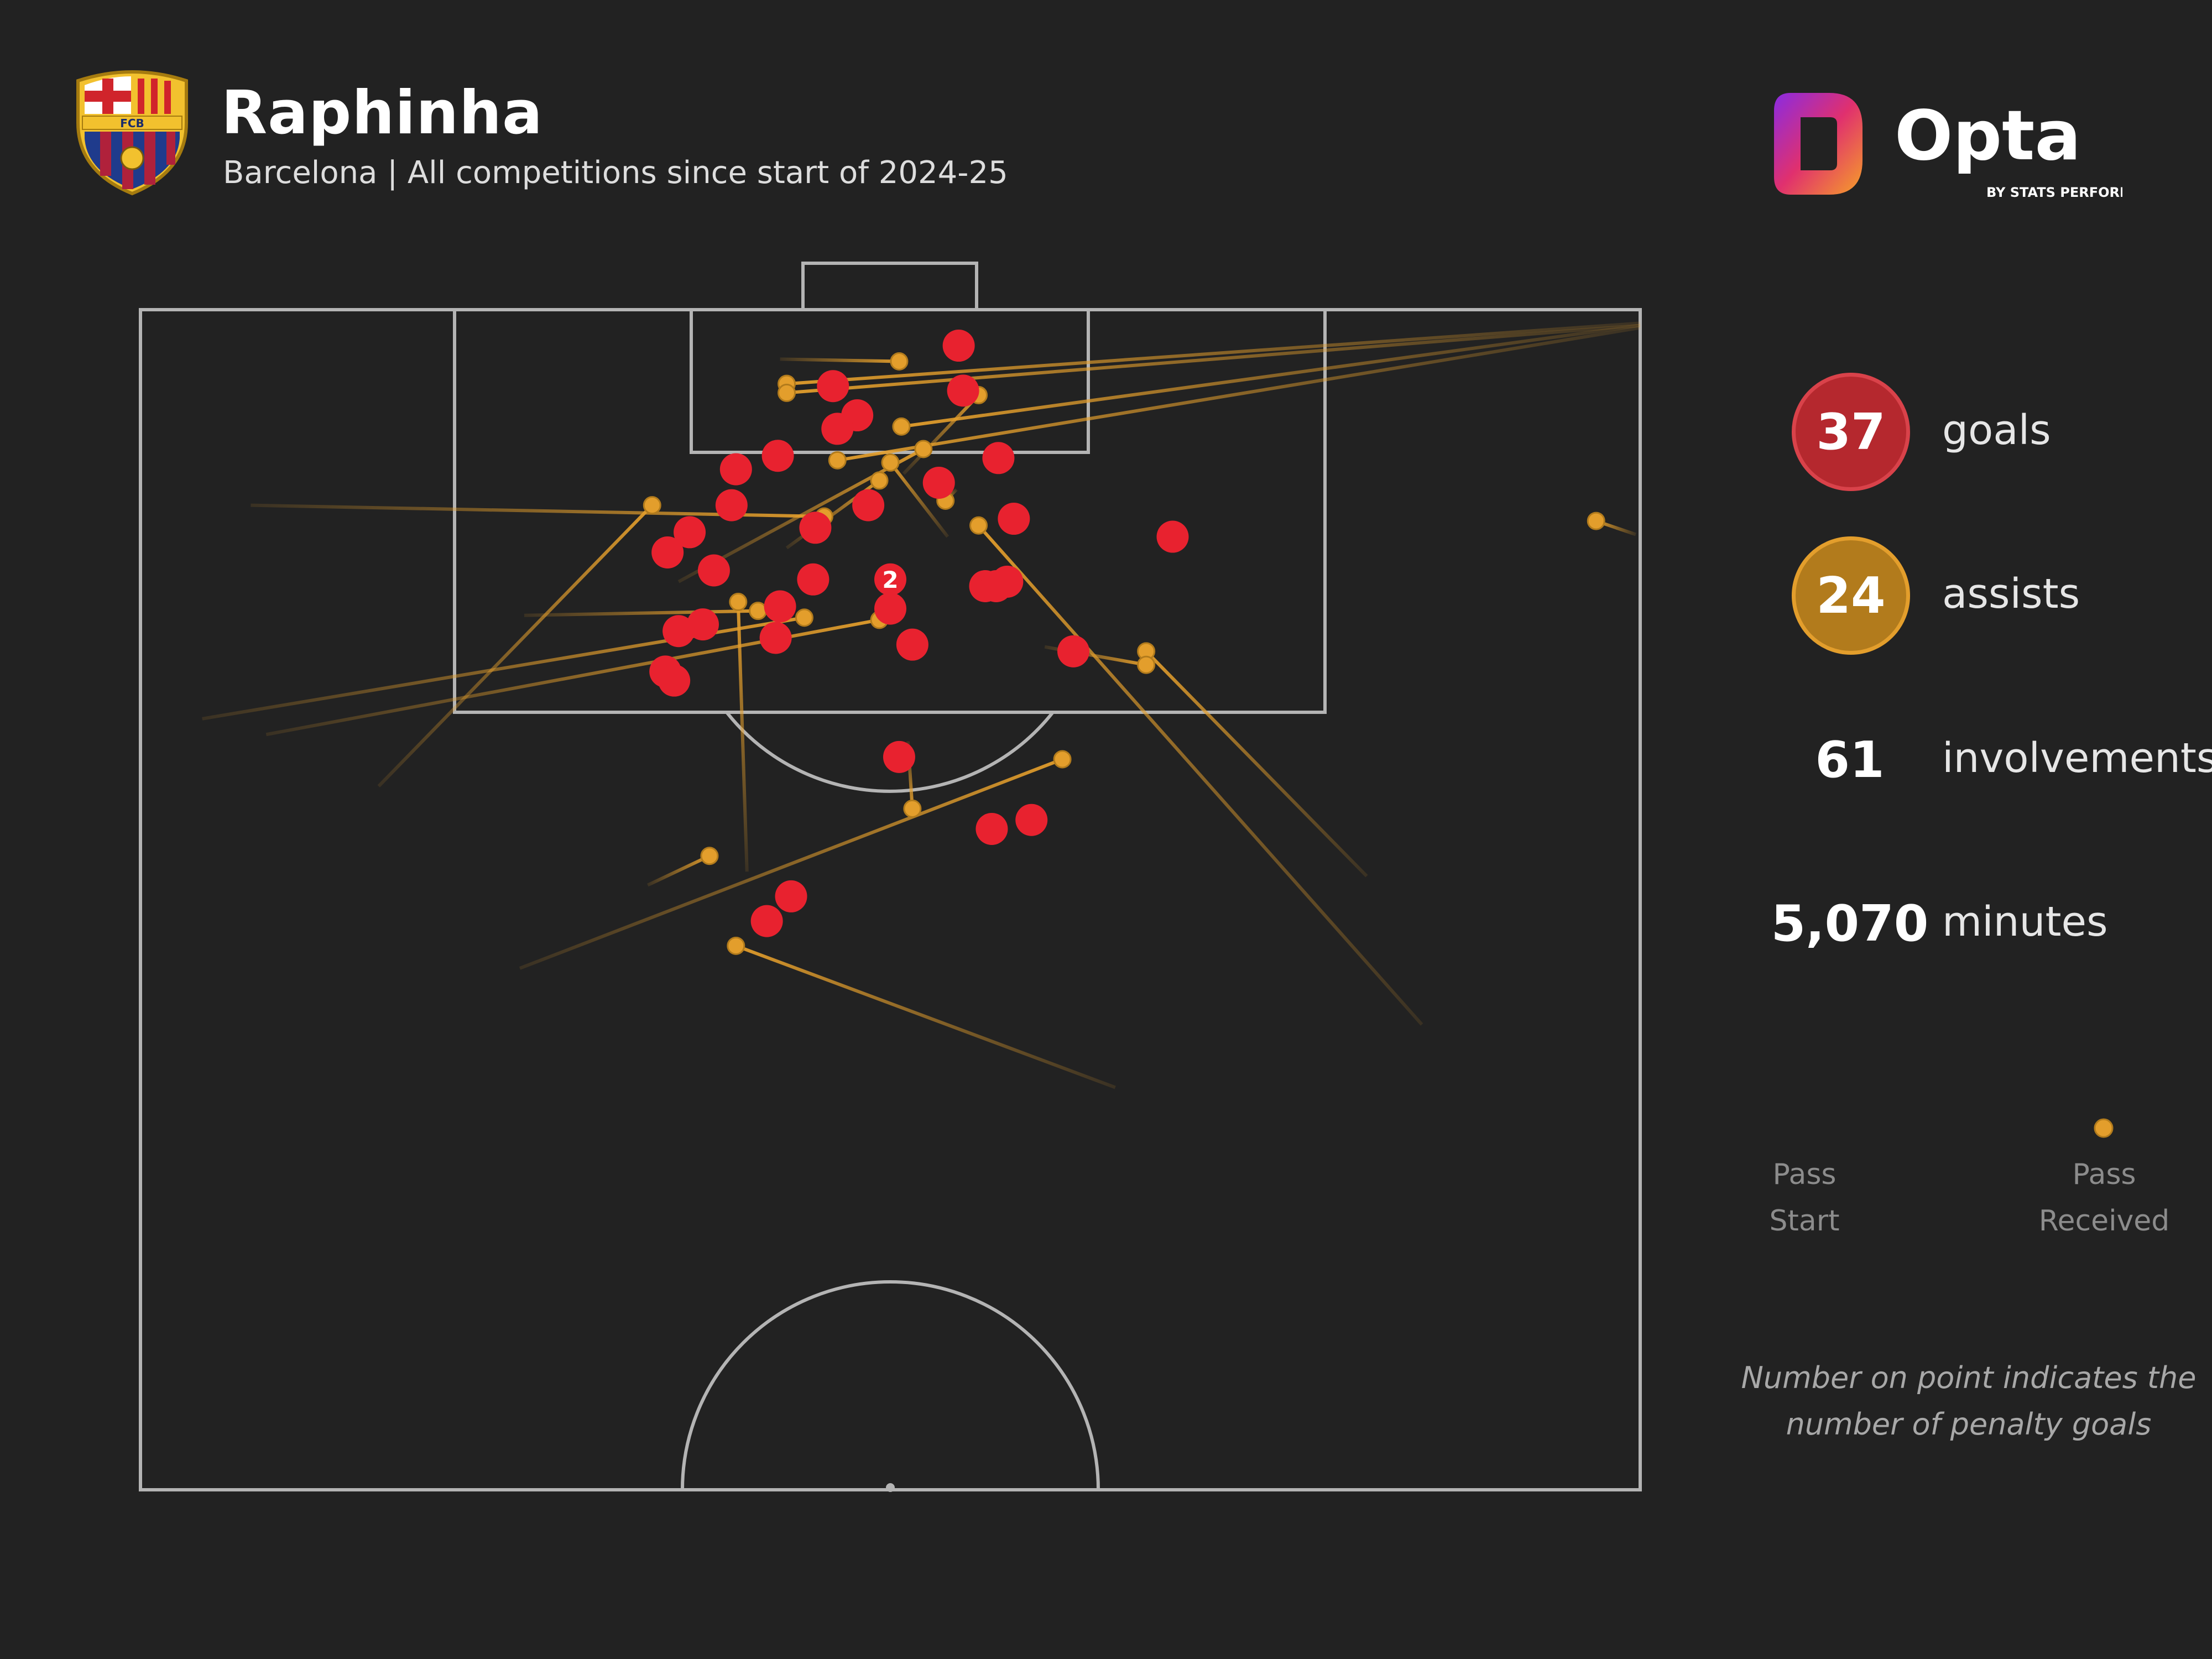  What do you see at coordinates (1850, 924) in the screenshot?
I see `minutes-count: 5,070` at bounding box center [1850, 924].